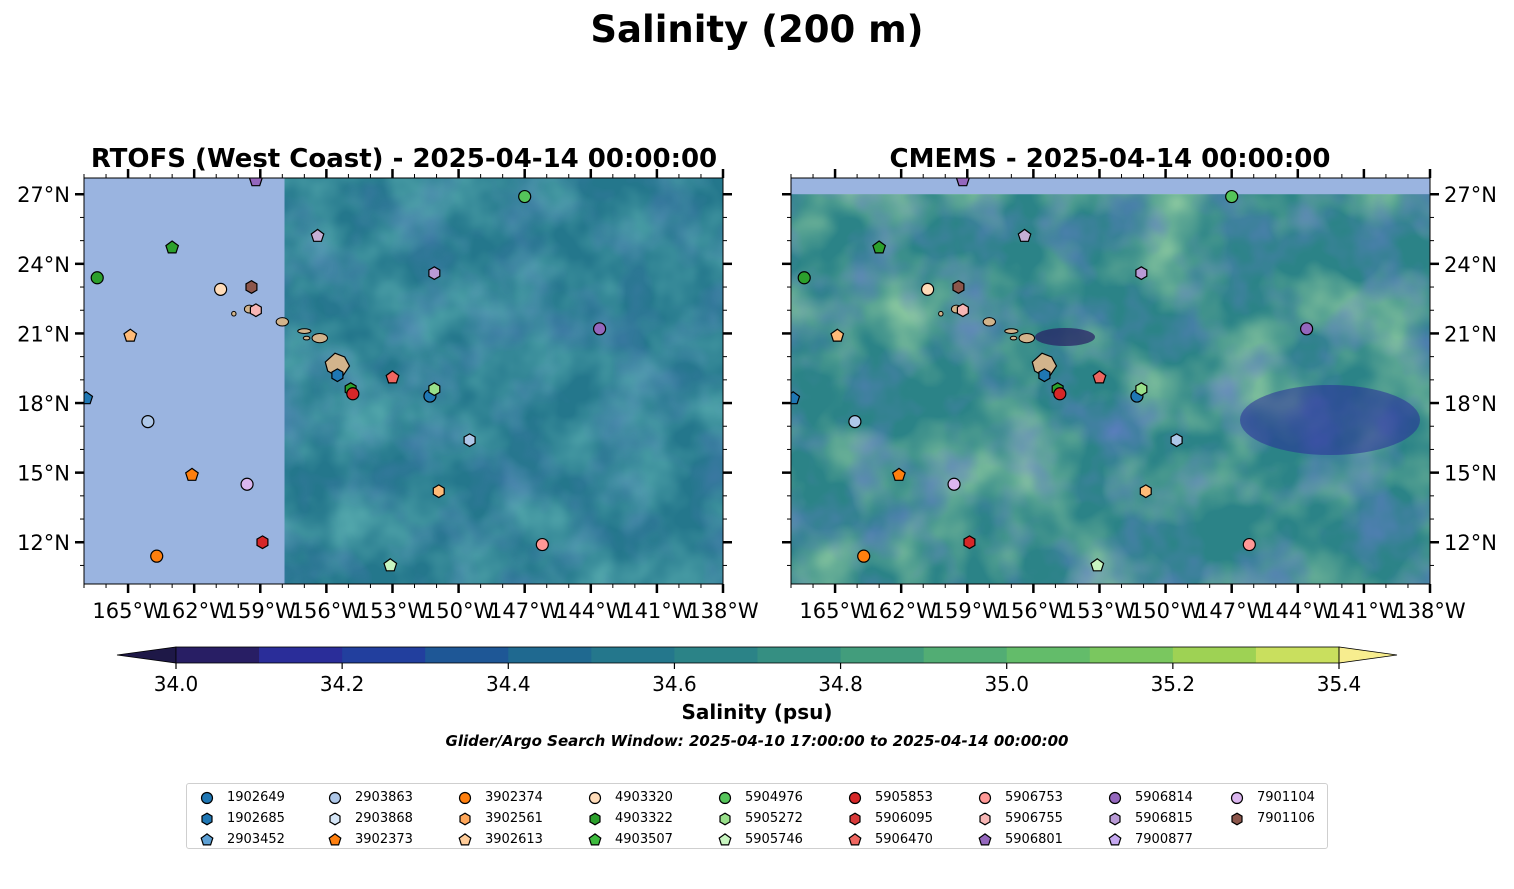  Describe the element at coordinates (514, 839) in the screenshot. I see `legend-entry-label: 3902613` at that location.